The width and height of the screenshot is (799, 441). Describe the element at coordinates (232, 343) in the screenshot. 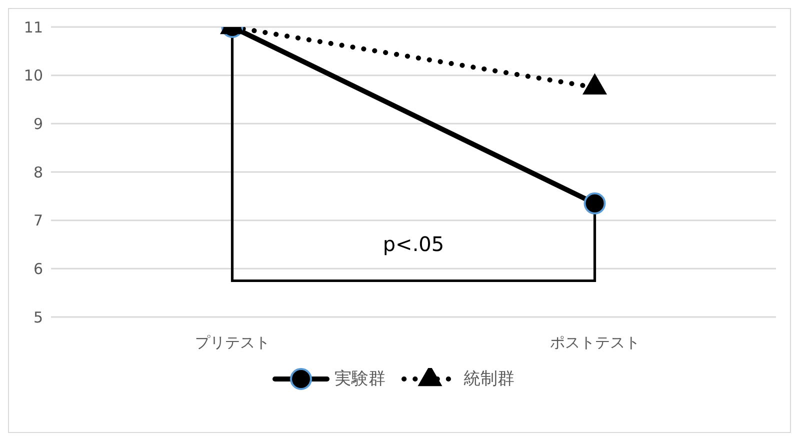

I see `x-tick-label: プリテスト` at that location.